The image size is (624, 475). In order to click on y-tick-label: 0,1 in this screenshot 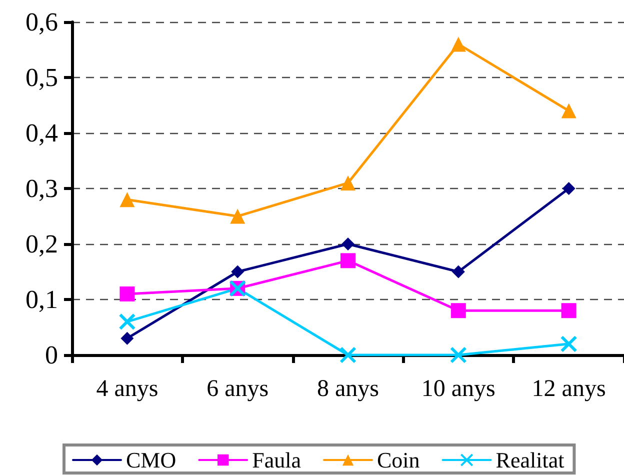, I will do `click(42, 299)`.